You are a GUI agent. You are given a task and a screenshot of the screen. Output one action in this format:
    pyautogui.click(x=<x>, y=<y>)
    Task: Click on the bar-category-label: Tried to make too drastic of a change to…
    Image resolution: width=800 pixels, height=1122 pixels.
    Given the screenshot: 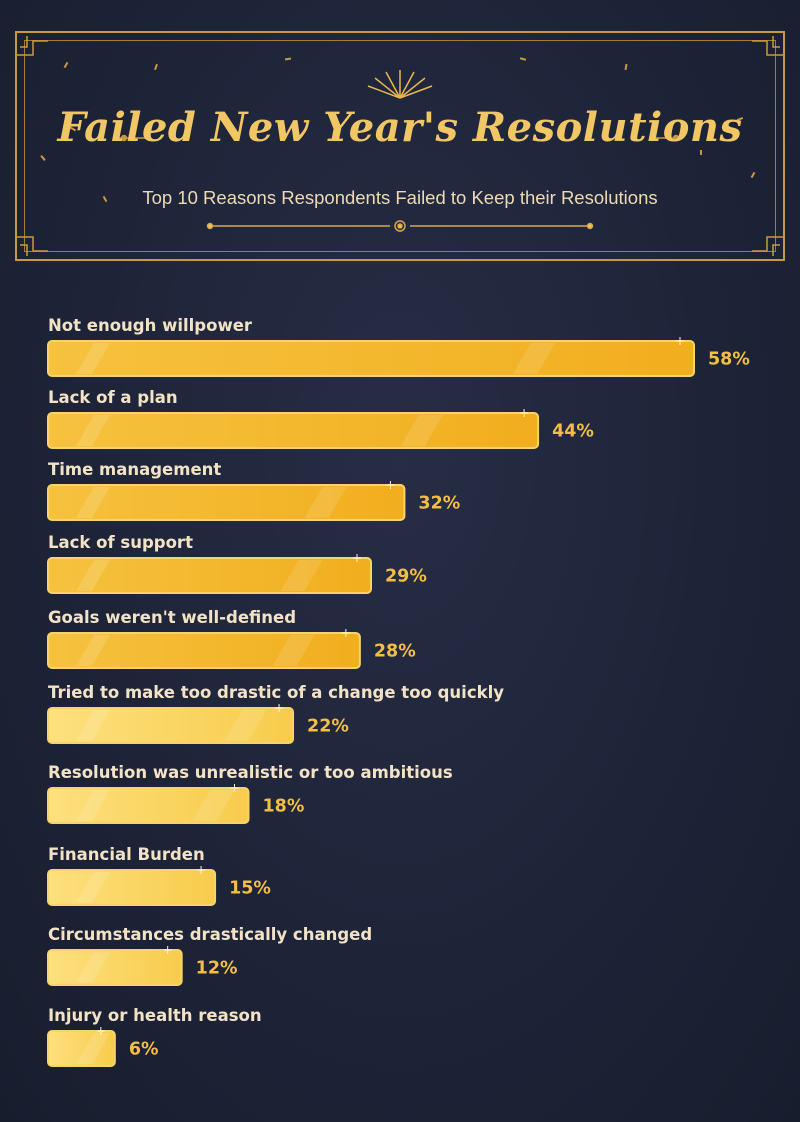 What is the action you would take?
    pyautogui.click(x=276, y=692)
    